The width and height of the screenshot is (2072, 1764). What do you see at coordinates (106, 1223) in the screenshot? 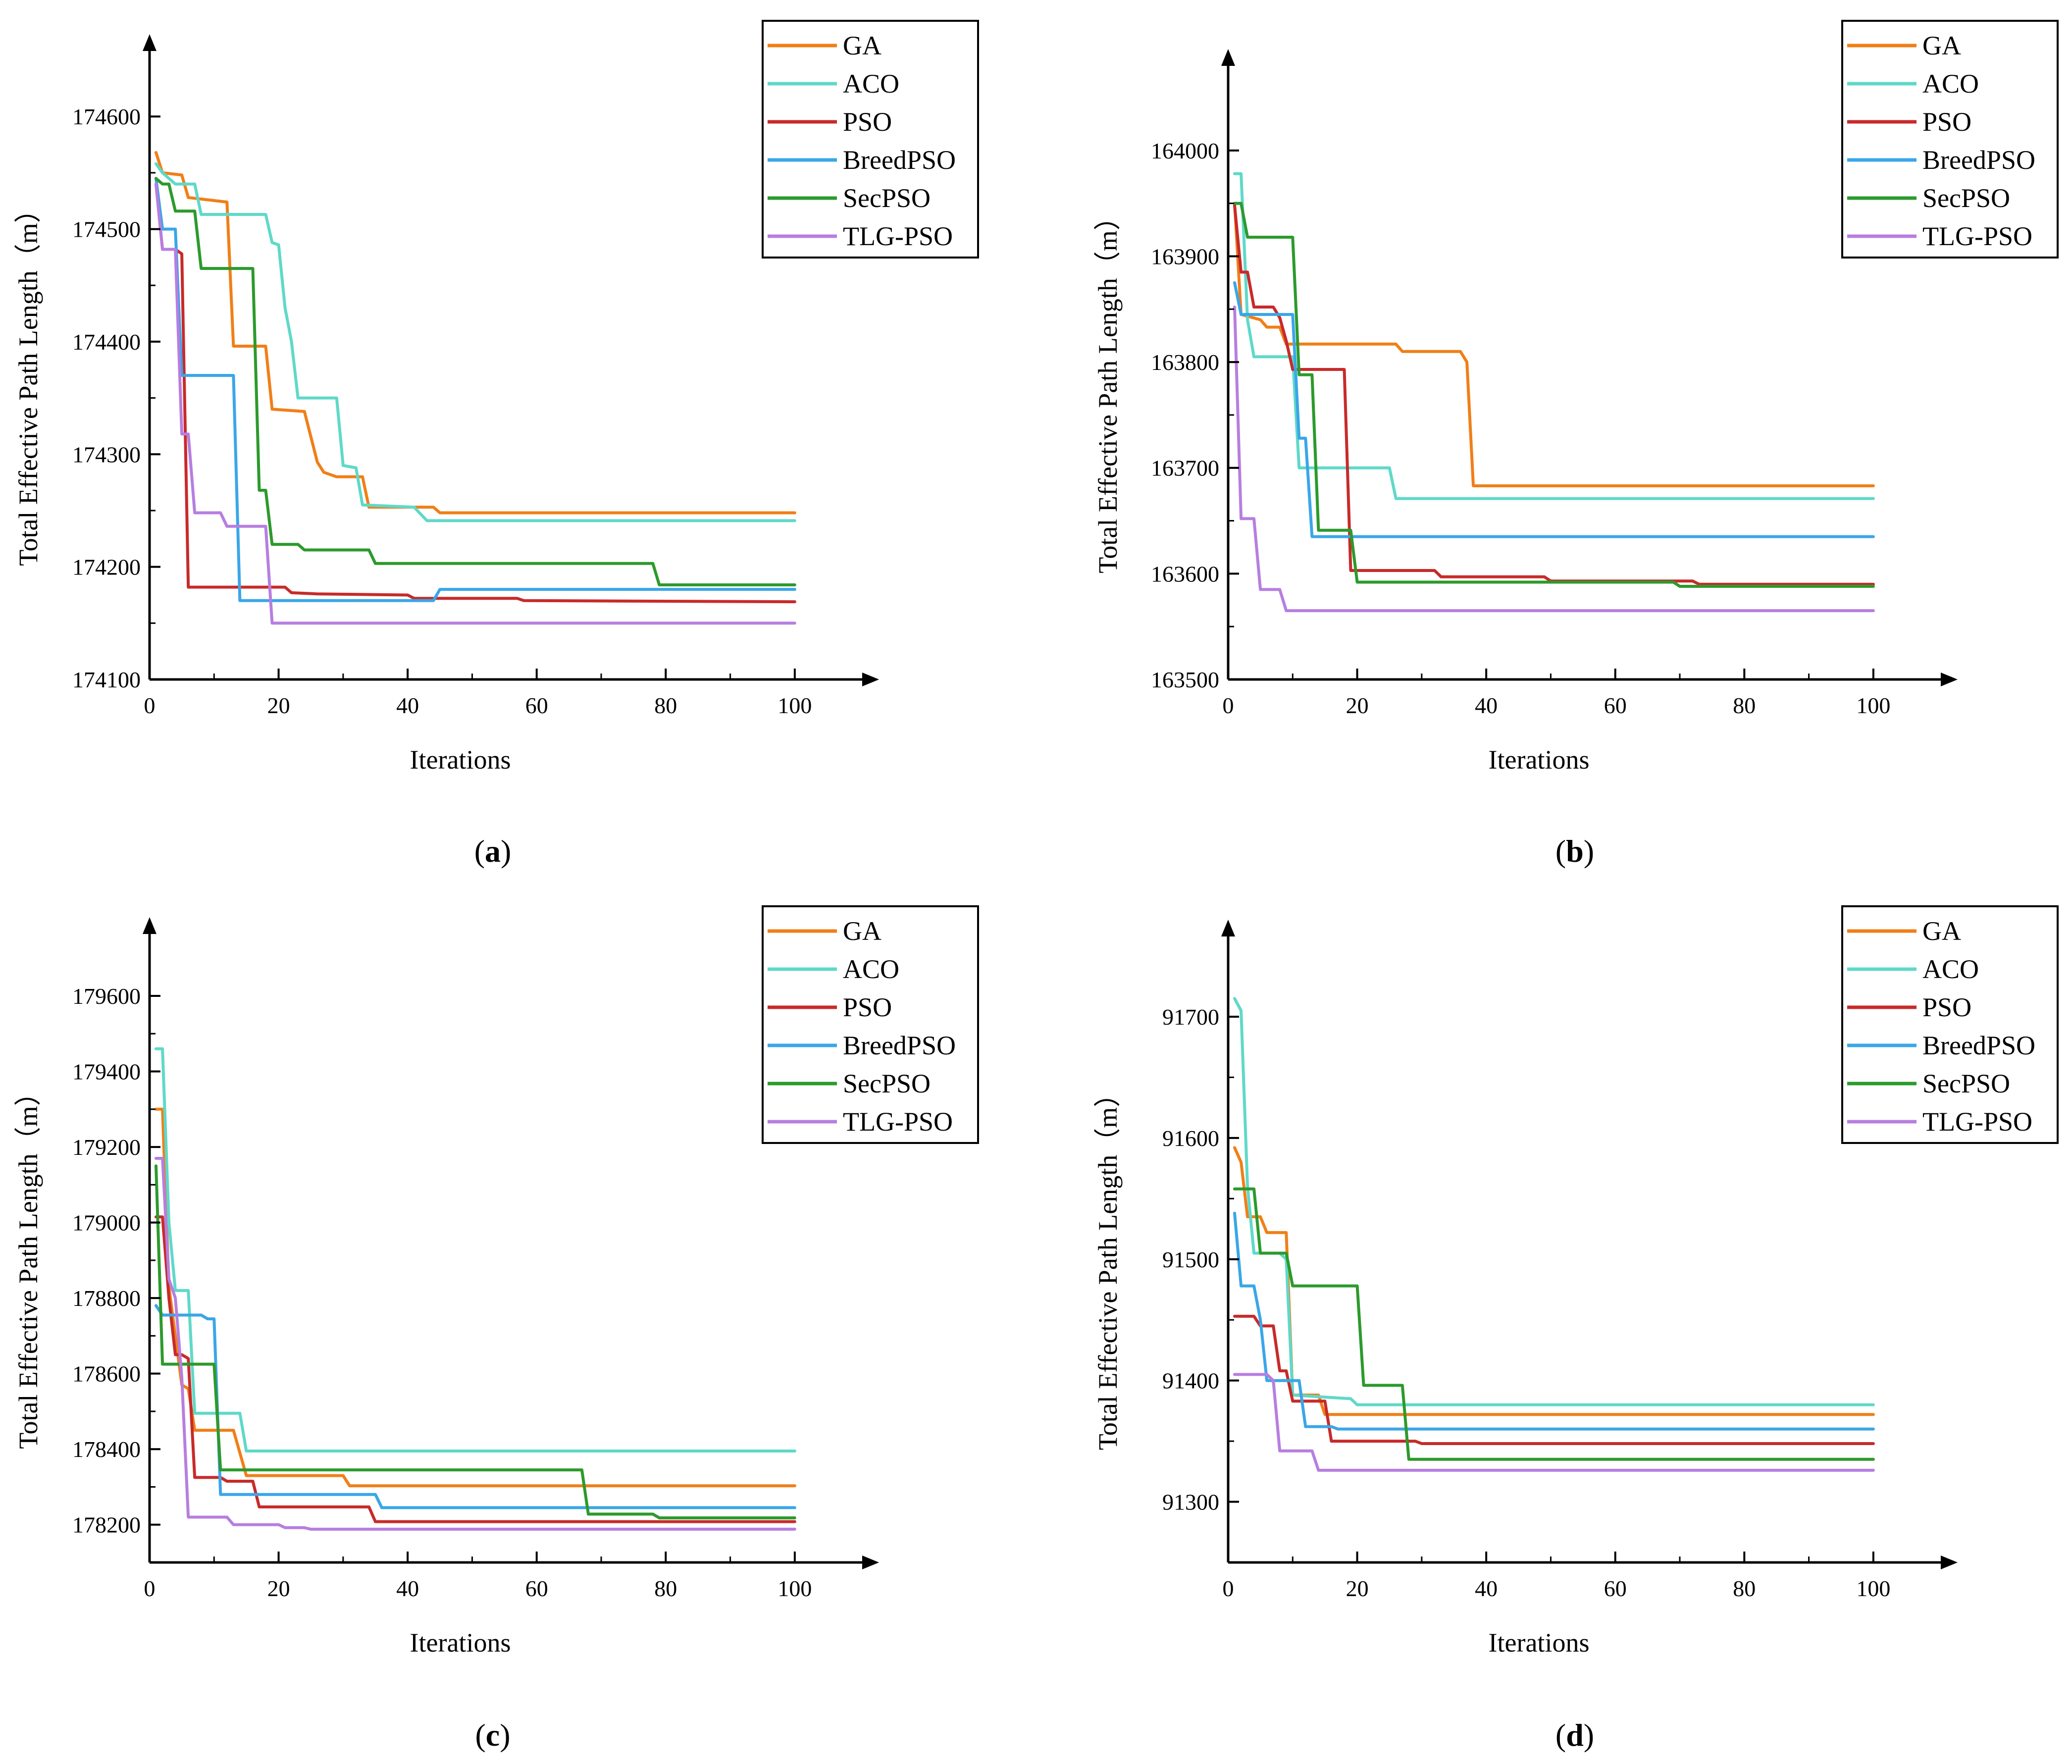
I see `y-tick-label: 179000` at bounding box center [106, 1223].